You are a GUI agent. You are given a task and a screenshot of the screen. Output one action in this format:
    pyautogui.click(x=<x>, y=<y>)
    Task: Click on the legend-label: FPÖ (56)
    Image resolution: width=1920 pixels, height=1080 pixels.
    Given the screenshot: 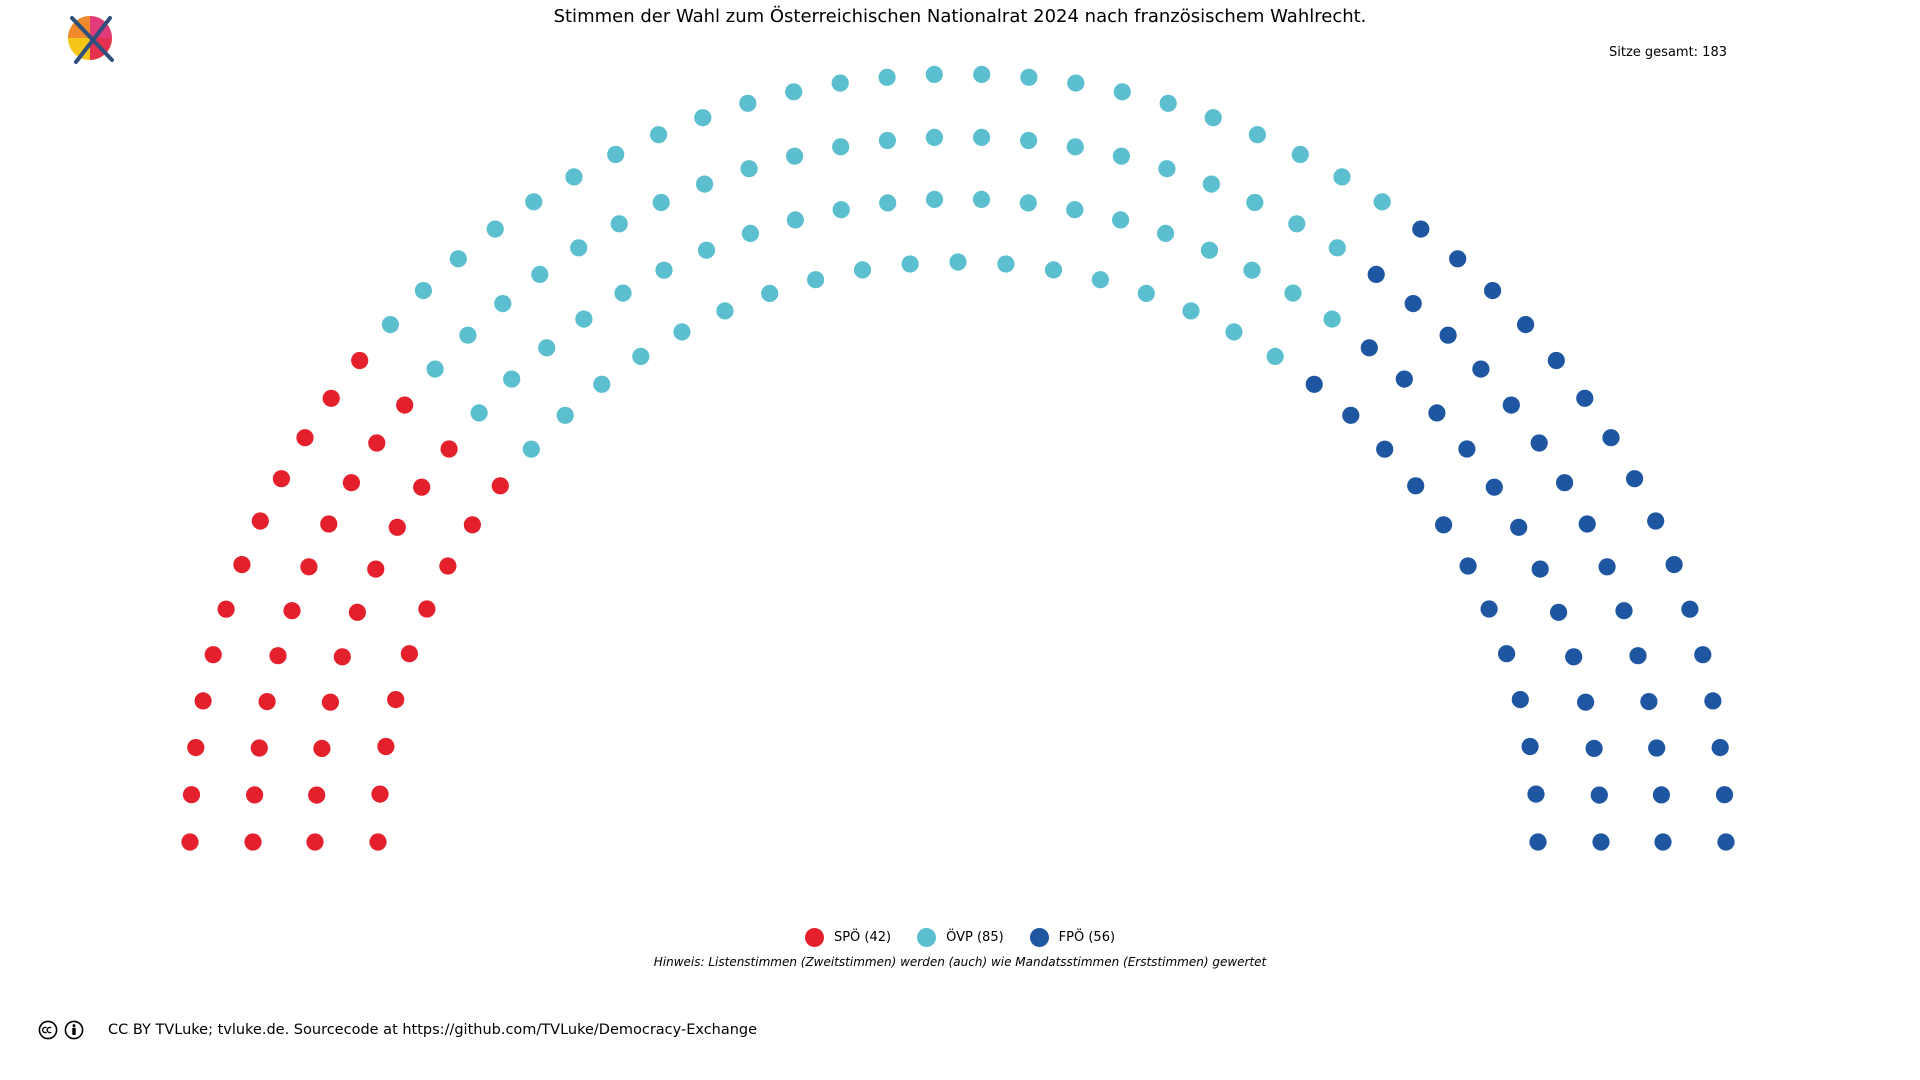 What is the action you would take?
    pyautogui.click(x=1087, y=937)
    